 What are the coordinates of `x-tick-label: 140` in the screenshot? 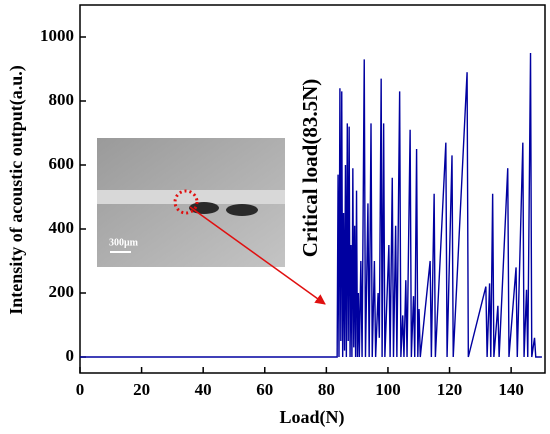 It's located at (511, 389).